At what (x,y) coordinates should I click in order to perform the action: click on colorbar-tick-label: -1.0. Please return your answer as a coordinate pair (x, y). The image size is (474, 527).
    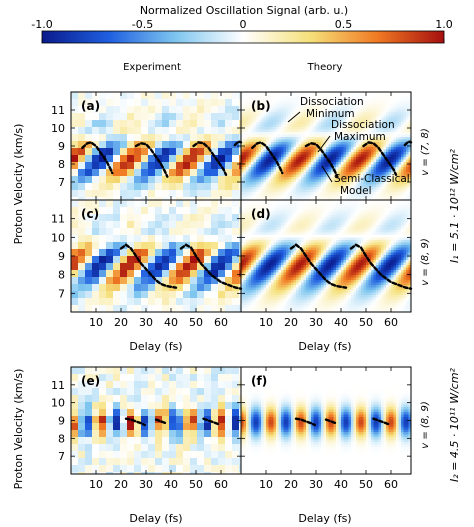
    Looking at the image, I should click on (41, 24).